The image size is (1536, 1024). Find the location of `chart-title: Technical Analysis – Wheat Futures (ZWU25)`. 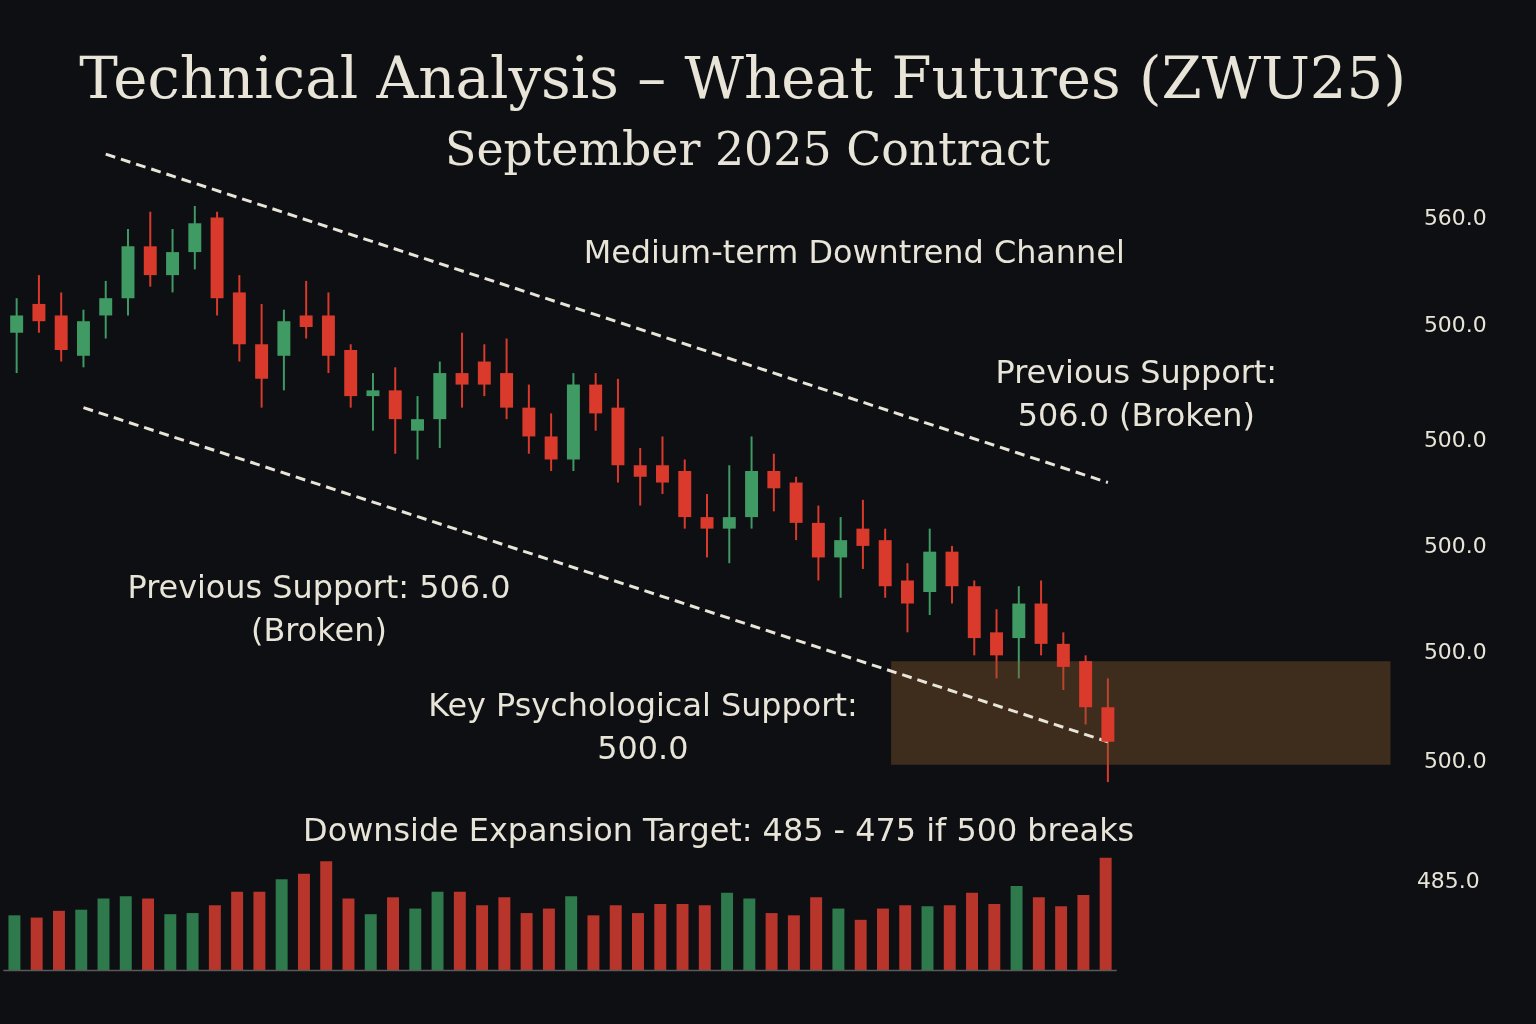

chart-title: Technical Analysis – Wheat Futures (ZWU25) is located at coordinates (742, 78).